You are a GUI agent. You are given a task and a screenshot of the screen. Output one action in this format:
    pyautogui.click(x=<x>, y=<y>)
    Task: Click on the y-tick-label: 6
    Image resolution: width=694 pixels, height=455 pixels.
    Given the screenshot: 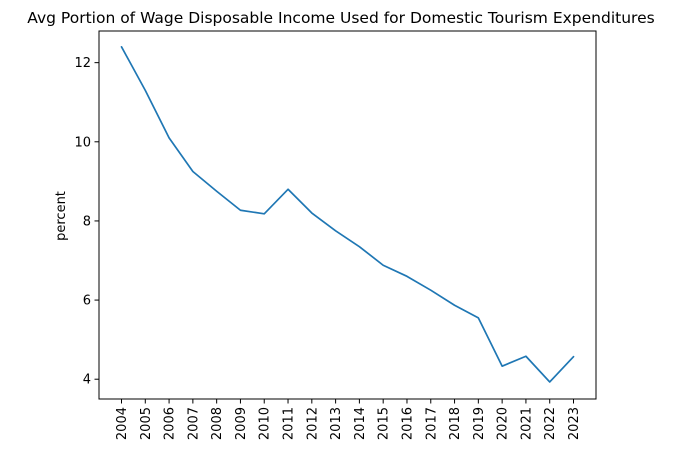 What is the action you would take?
    pyautogui.click(x=87, y=301)
    